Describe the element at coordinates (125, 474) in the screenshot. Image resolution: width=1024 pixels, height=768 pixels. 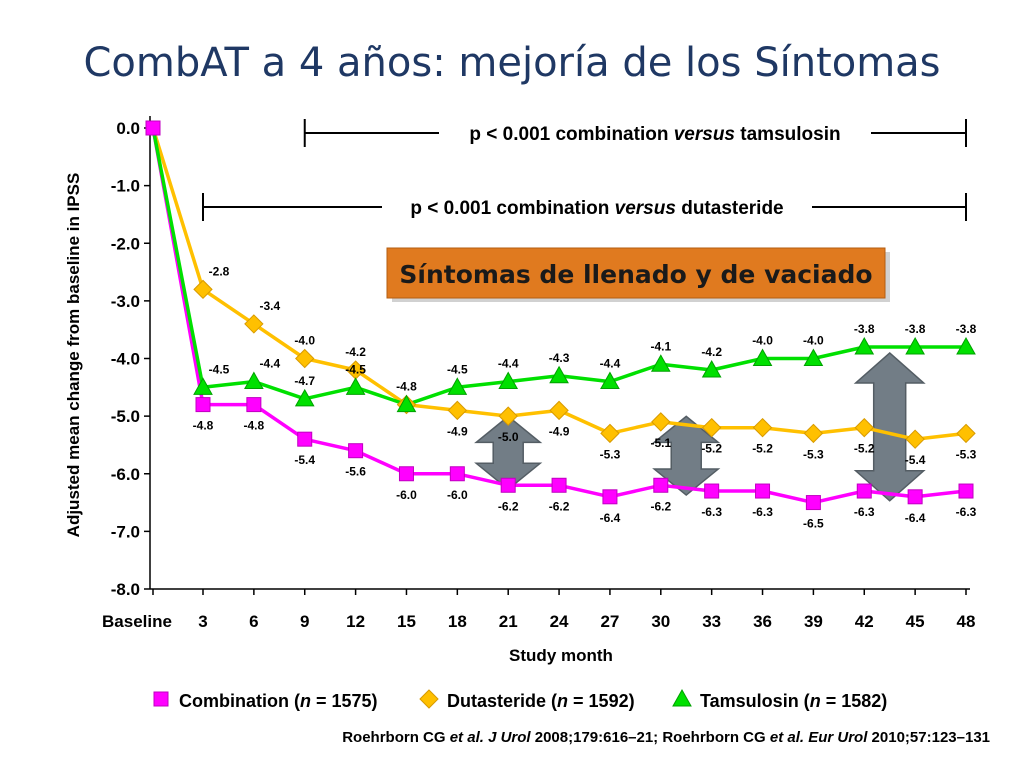
I see `y-tick-label: -6.0` at that location.